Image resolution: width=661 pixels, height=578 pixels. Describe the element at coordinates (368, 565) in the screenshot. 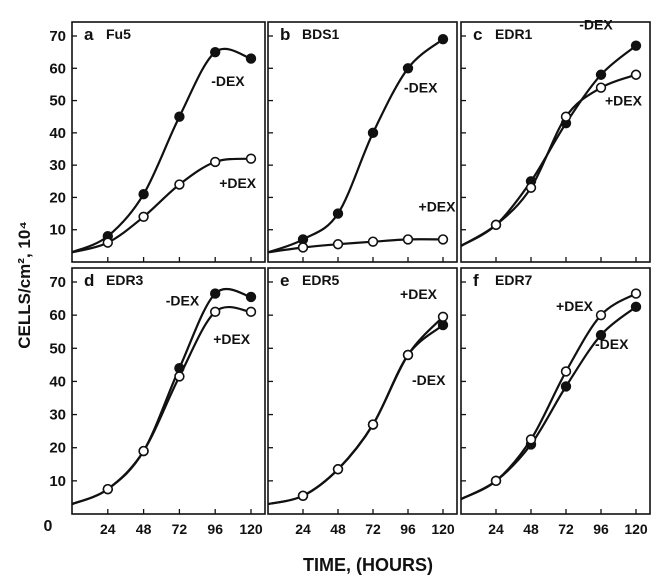

I see `figure-xlabel: TIME, (HOURS)` at that location.